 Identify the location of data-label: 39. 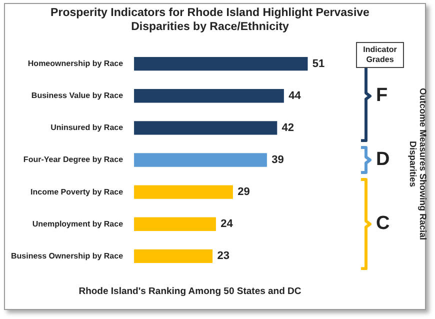
(278, 160).